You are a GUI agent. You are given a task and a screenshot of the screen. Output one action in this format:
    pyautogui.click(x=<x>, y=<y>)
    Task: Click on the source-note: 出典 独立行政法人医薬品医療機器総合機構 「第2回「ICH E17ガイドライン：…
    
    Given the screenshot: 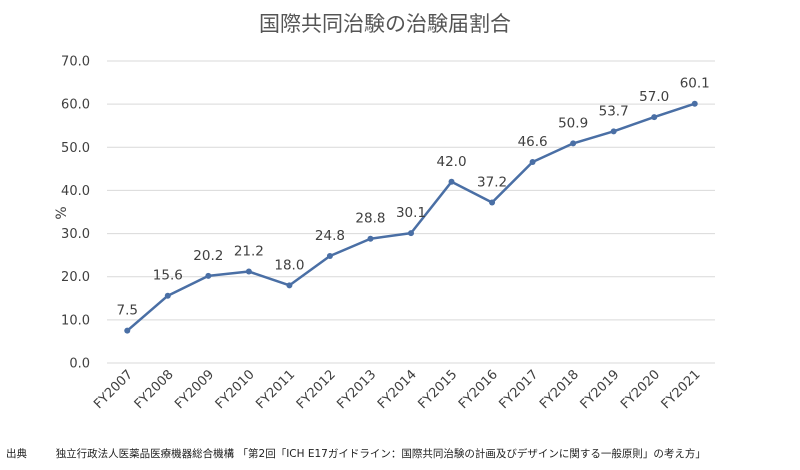 What is the action you would take?
    pyautogui.click(x=356, y=453)
    